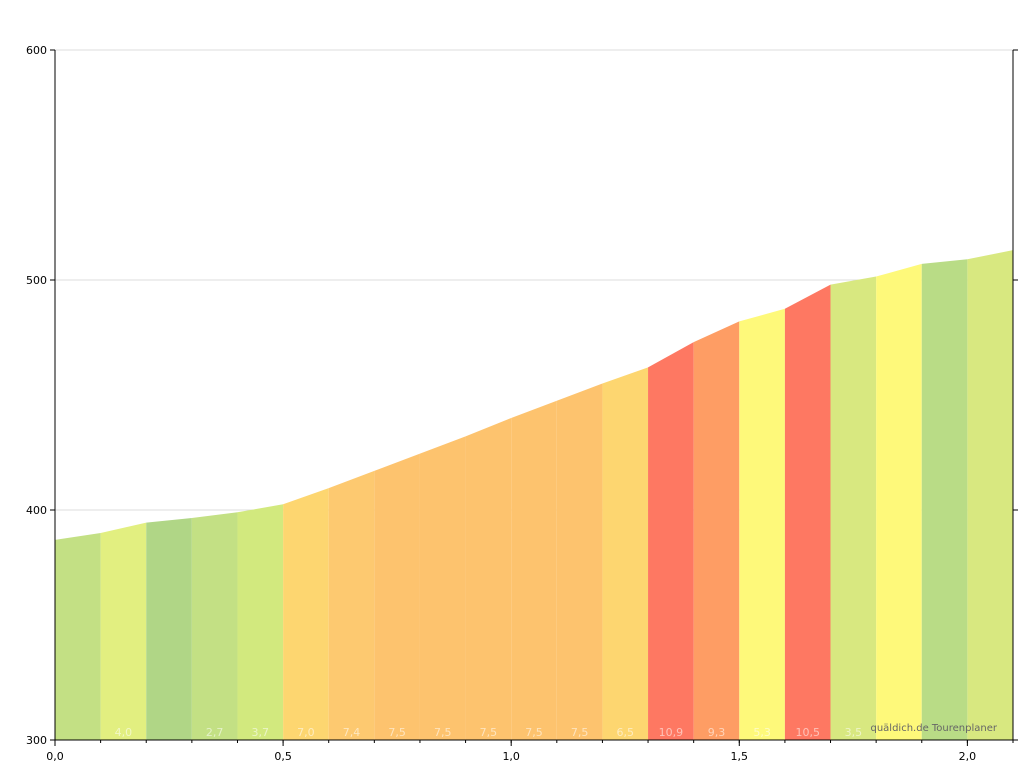 Image resolution: width=1024 pixels, height=768 pixels. What do you see at coordinates (807, 732) in the screenshot?
I see `segment-gradient-label: 10,5` at bounding box center [807, 732].